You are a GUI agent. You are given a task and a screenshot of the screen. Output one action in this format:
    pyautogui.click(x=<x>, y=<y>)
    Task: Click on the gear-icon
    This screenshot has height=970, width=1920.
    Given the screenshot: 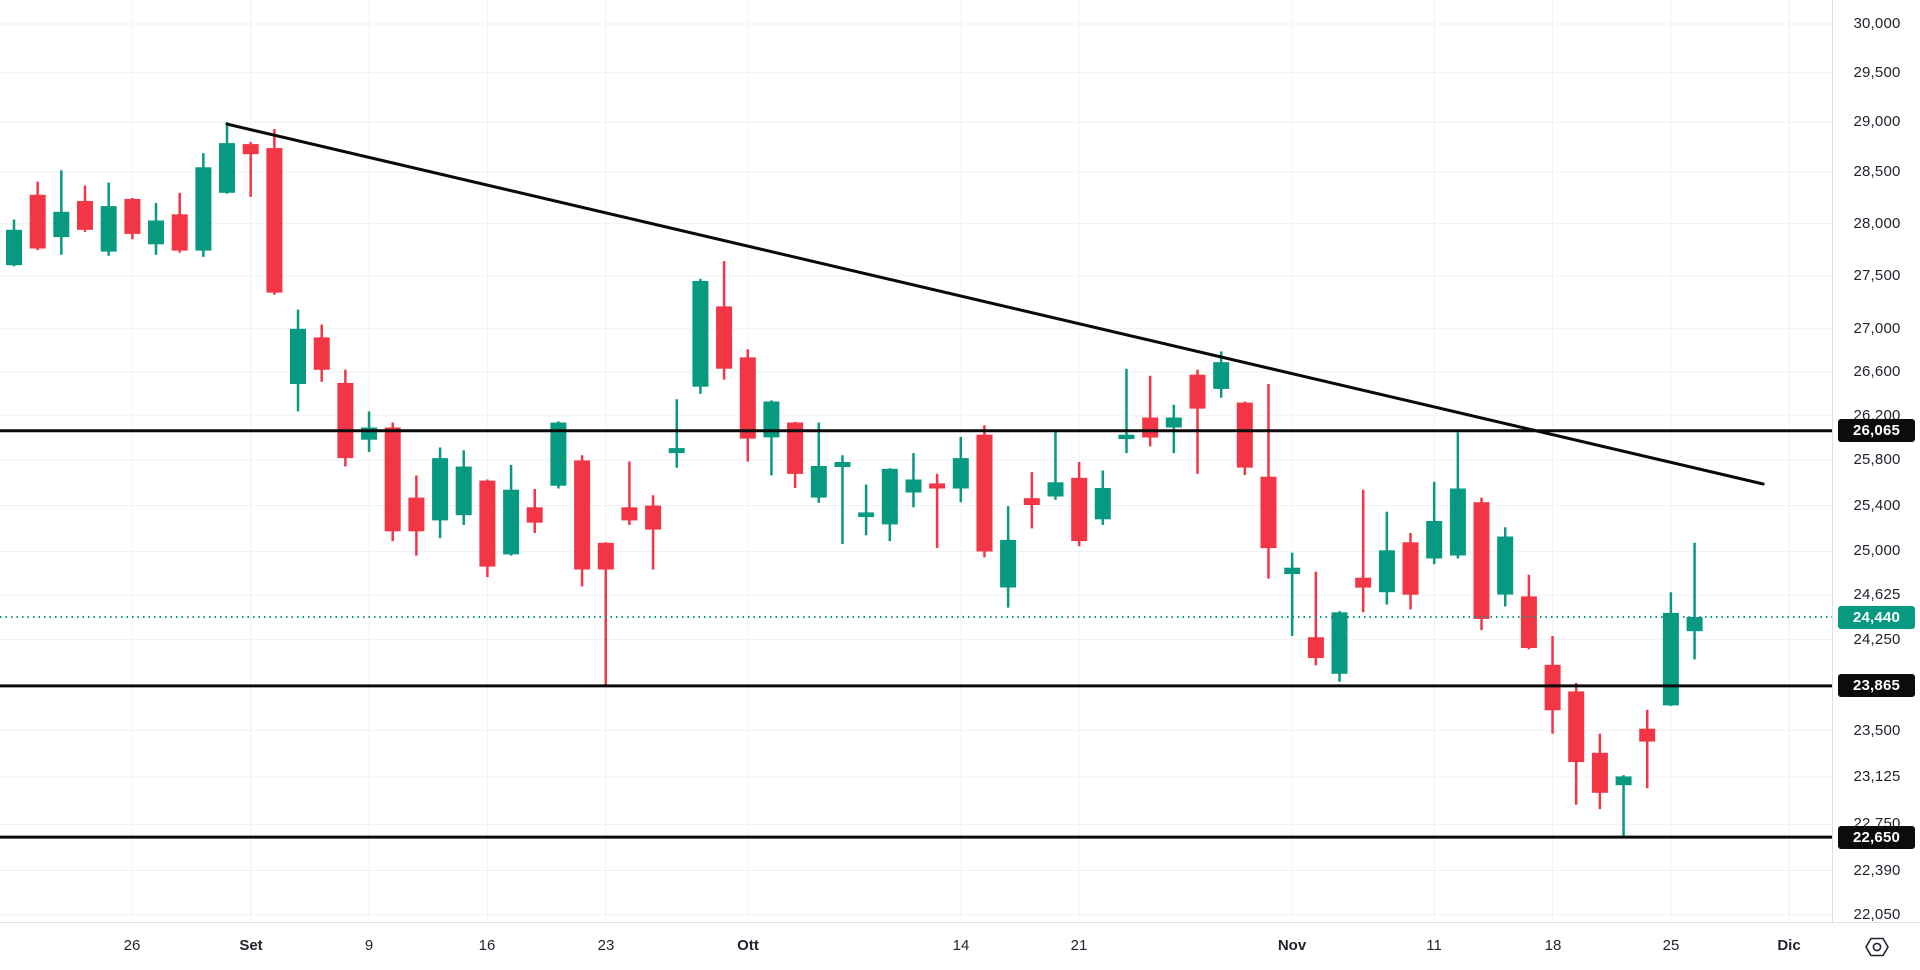 What is the action you would take?
    pyautogui.click(x=1877, y=947)
    